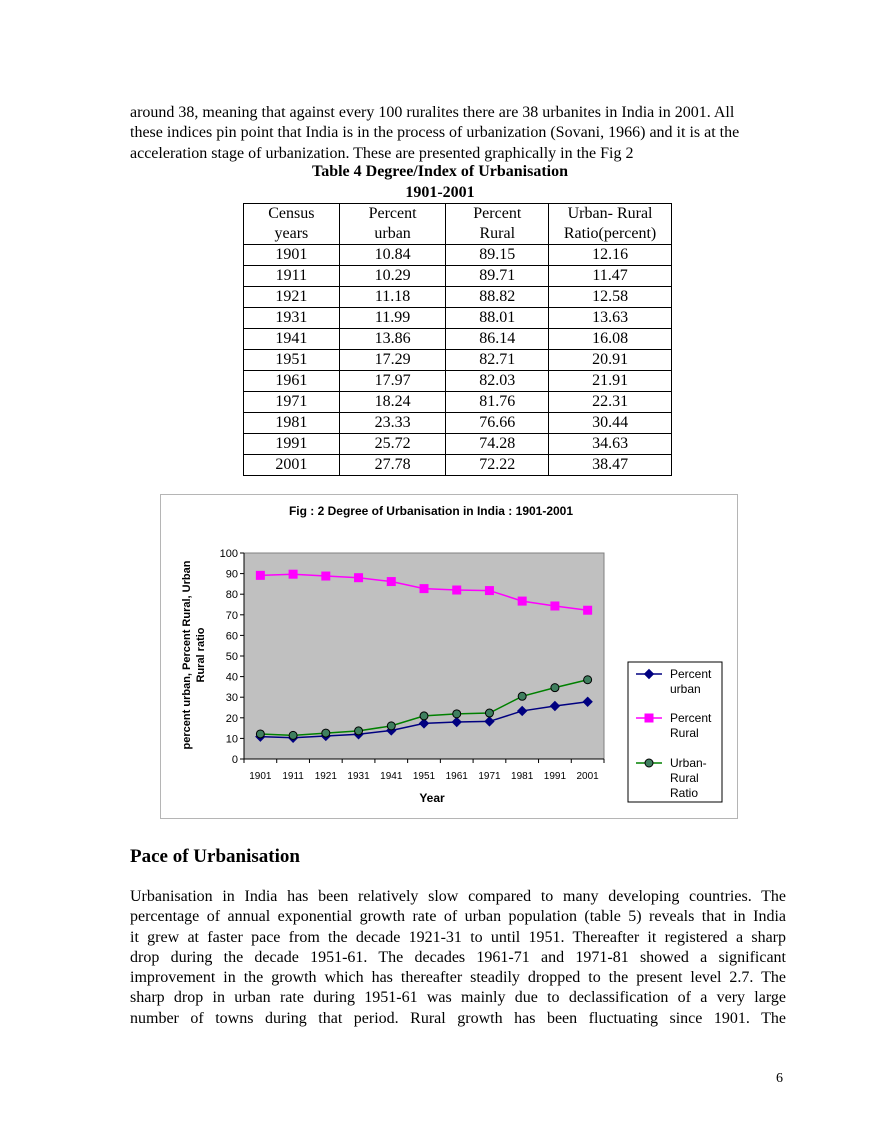 Image resolution: width=880 pixels, height=1139 pixels. What do you see at coordinates (610, 276) in the screenshot?
I see `table-cell: 11.47` at bounding box center [610, 276].